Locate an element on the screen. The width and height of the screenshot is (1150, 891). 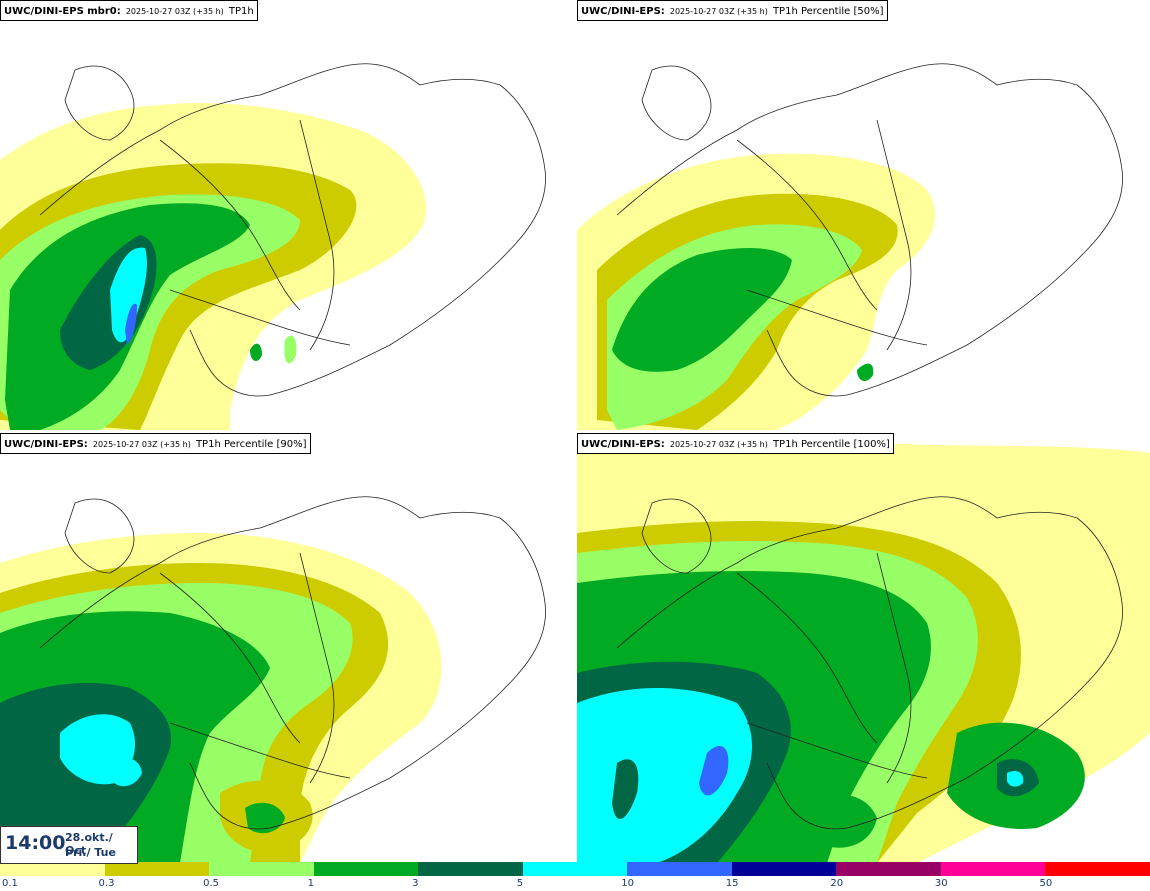
legend-colorbar is located at coordinates (575, 869).